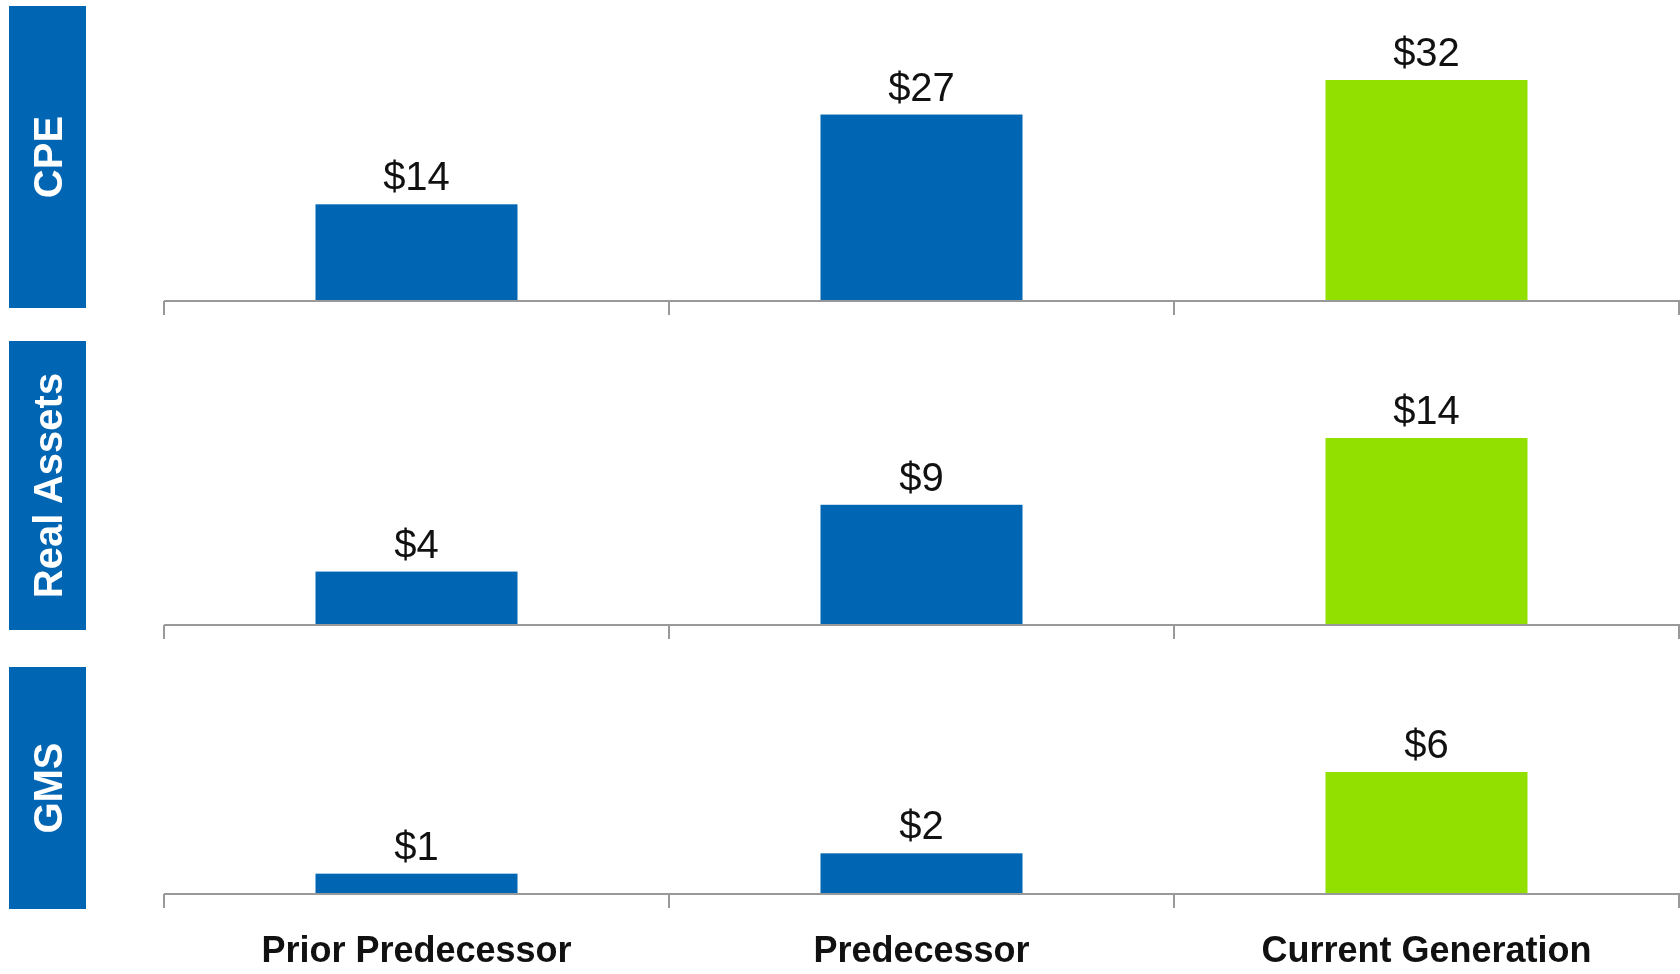 The height and width of the screenshot is (974, 1680). I want to click on y-axis-title: CPE, so click(47, 157).